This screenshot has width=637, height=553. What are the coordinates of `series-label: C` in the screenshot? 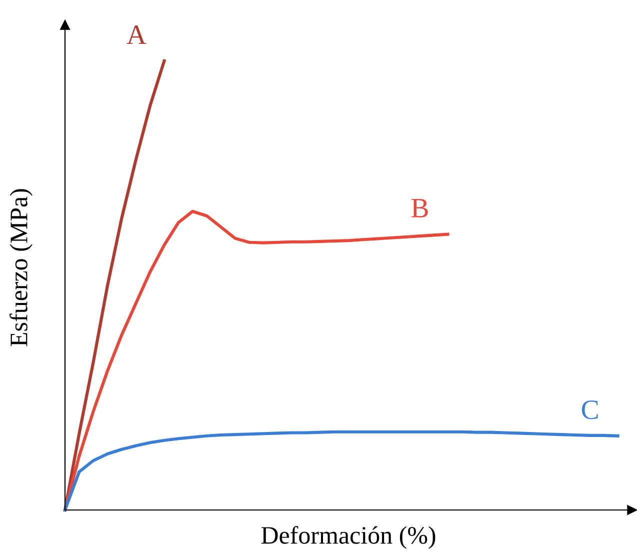 It's located at (590, 410).